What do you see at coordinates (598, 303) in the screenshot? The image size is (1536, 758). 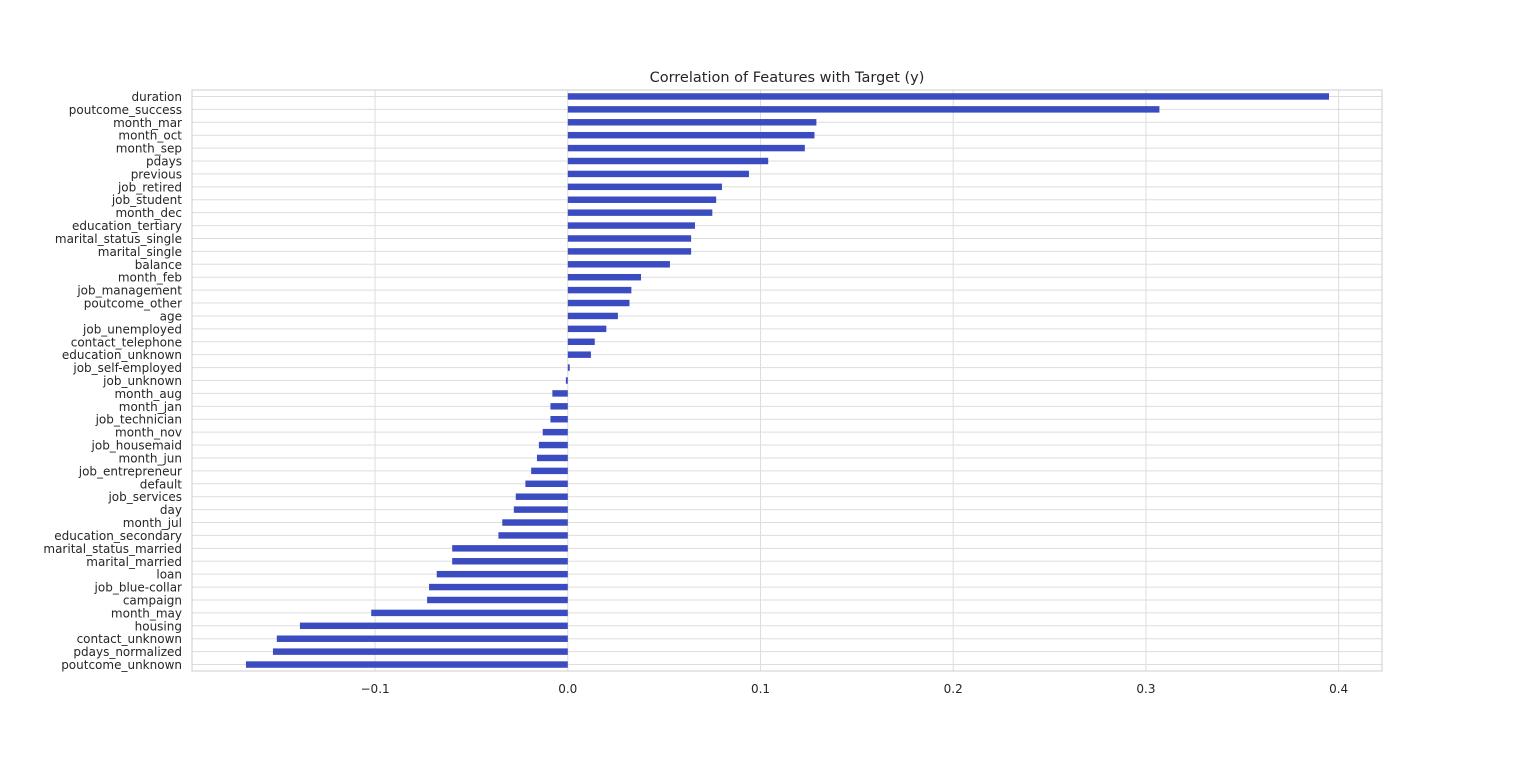 I see `bar-poutcome_other` at bounding box center [598, 303].